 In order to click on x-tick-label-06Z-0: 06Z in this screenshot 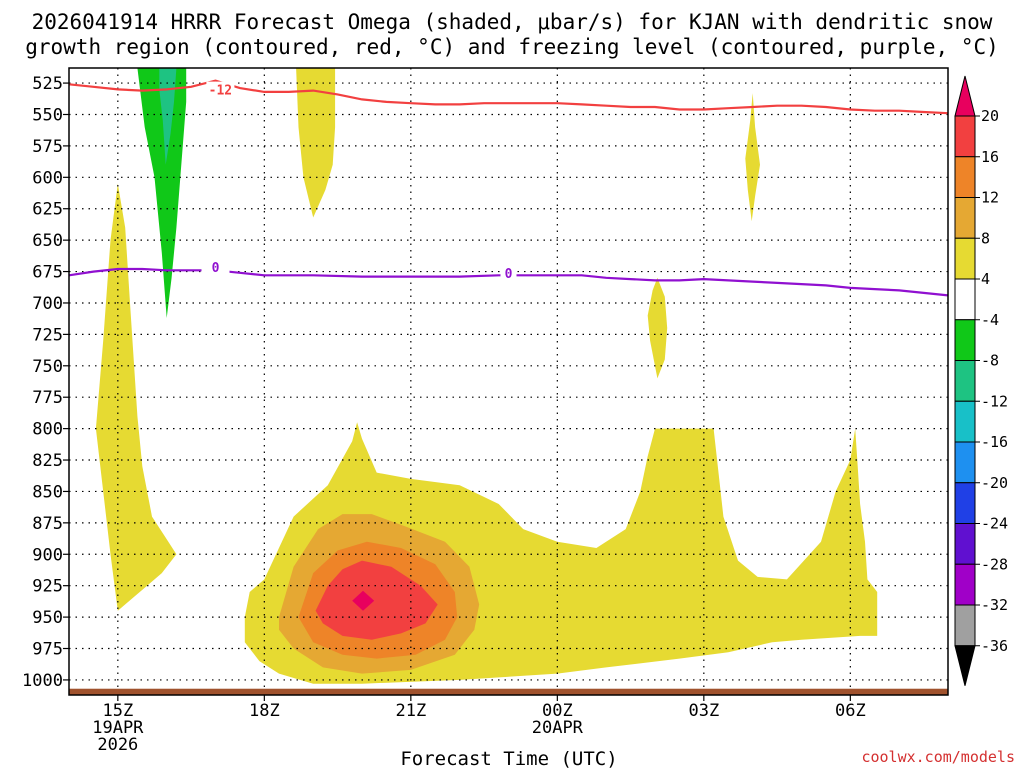, I will do `click(850, 711)`.